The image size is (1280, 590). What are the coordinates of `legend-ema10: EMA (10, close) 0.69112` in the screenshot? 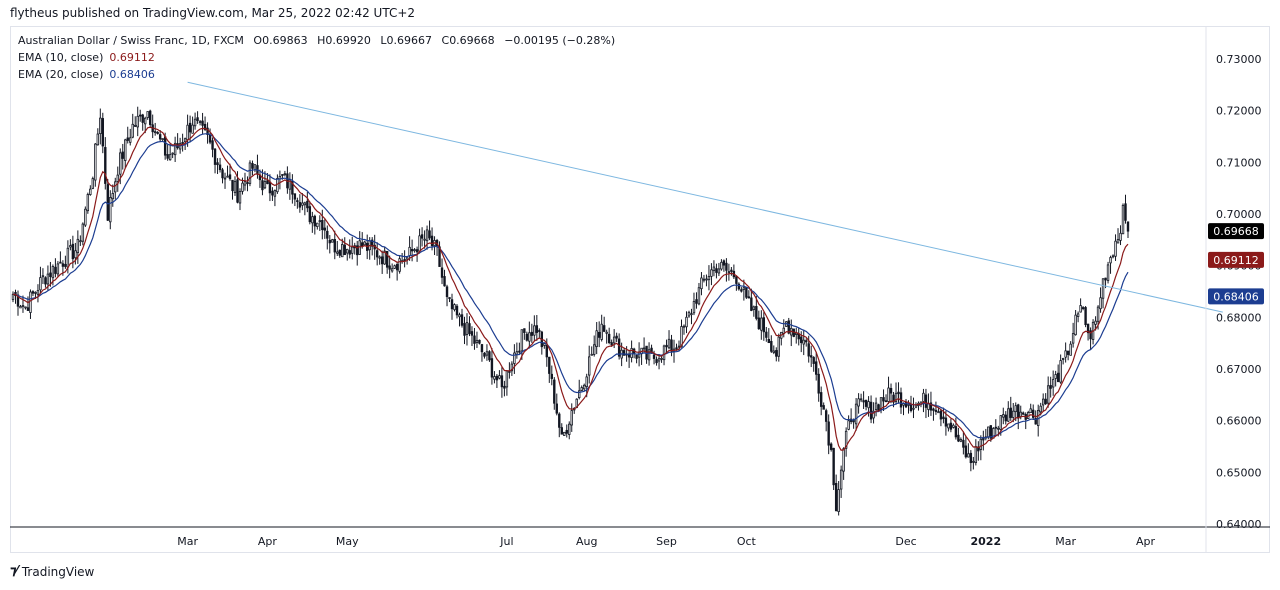 It's located at (86, 57).